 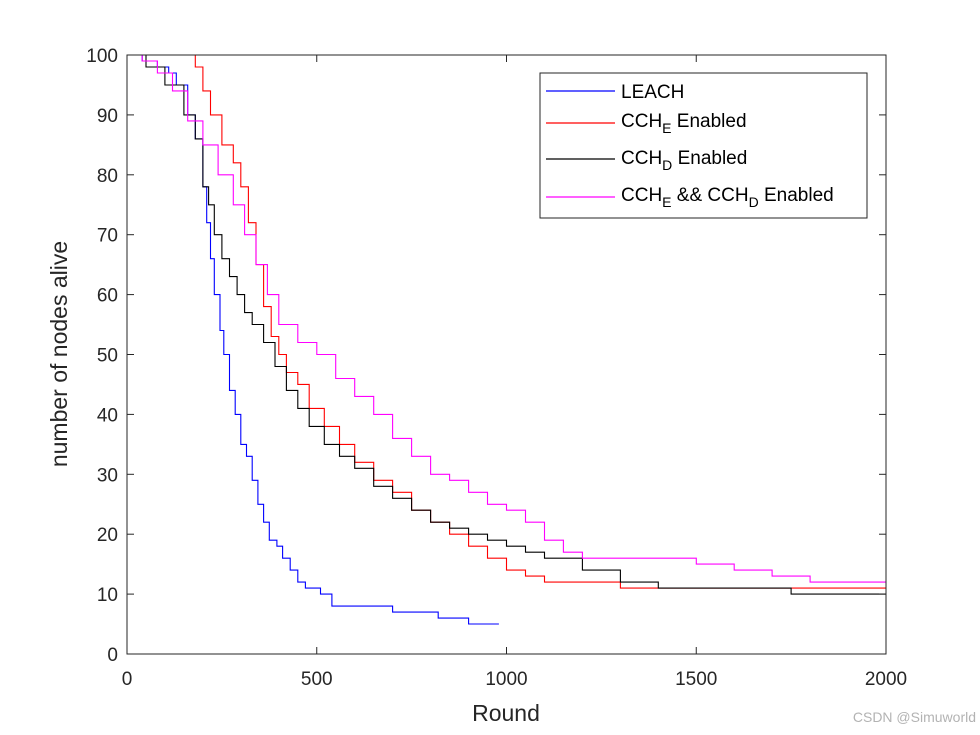 I want to click on legend-box, so click(x=703, y=145).